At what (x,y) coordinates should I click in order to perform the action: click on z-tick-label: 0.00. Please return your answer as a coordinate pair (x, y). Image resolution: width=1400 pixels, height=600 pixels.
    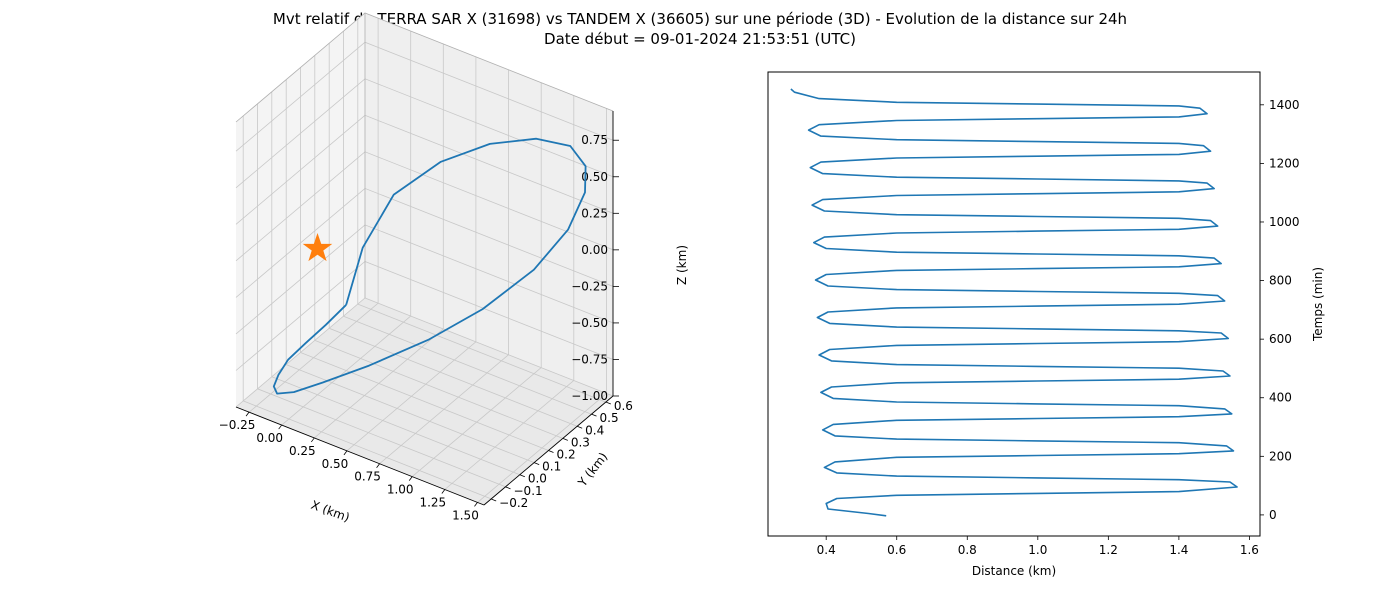
    Looking at the image, I should click on (594, 250).